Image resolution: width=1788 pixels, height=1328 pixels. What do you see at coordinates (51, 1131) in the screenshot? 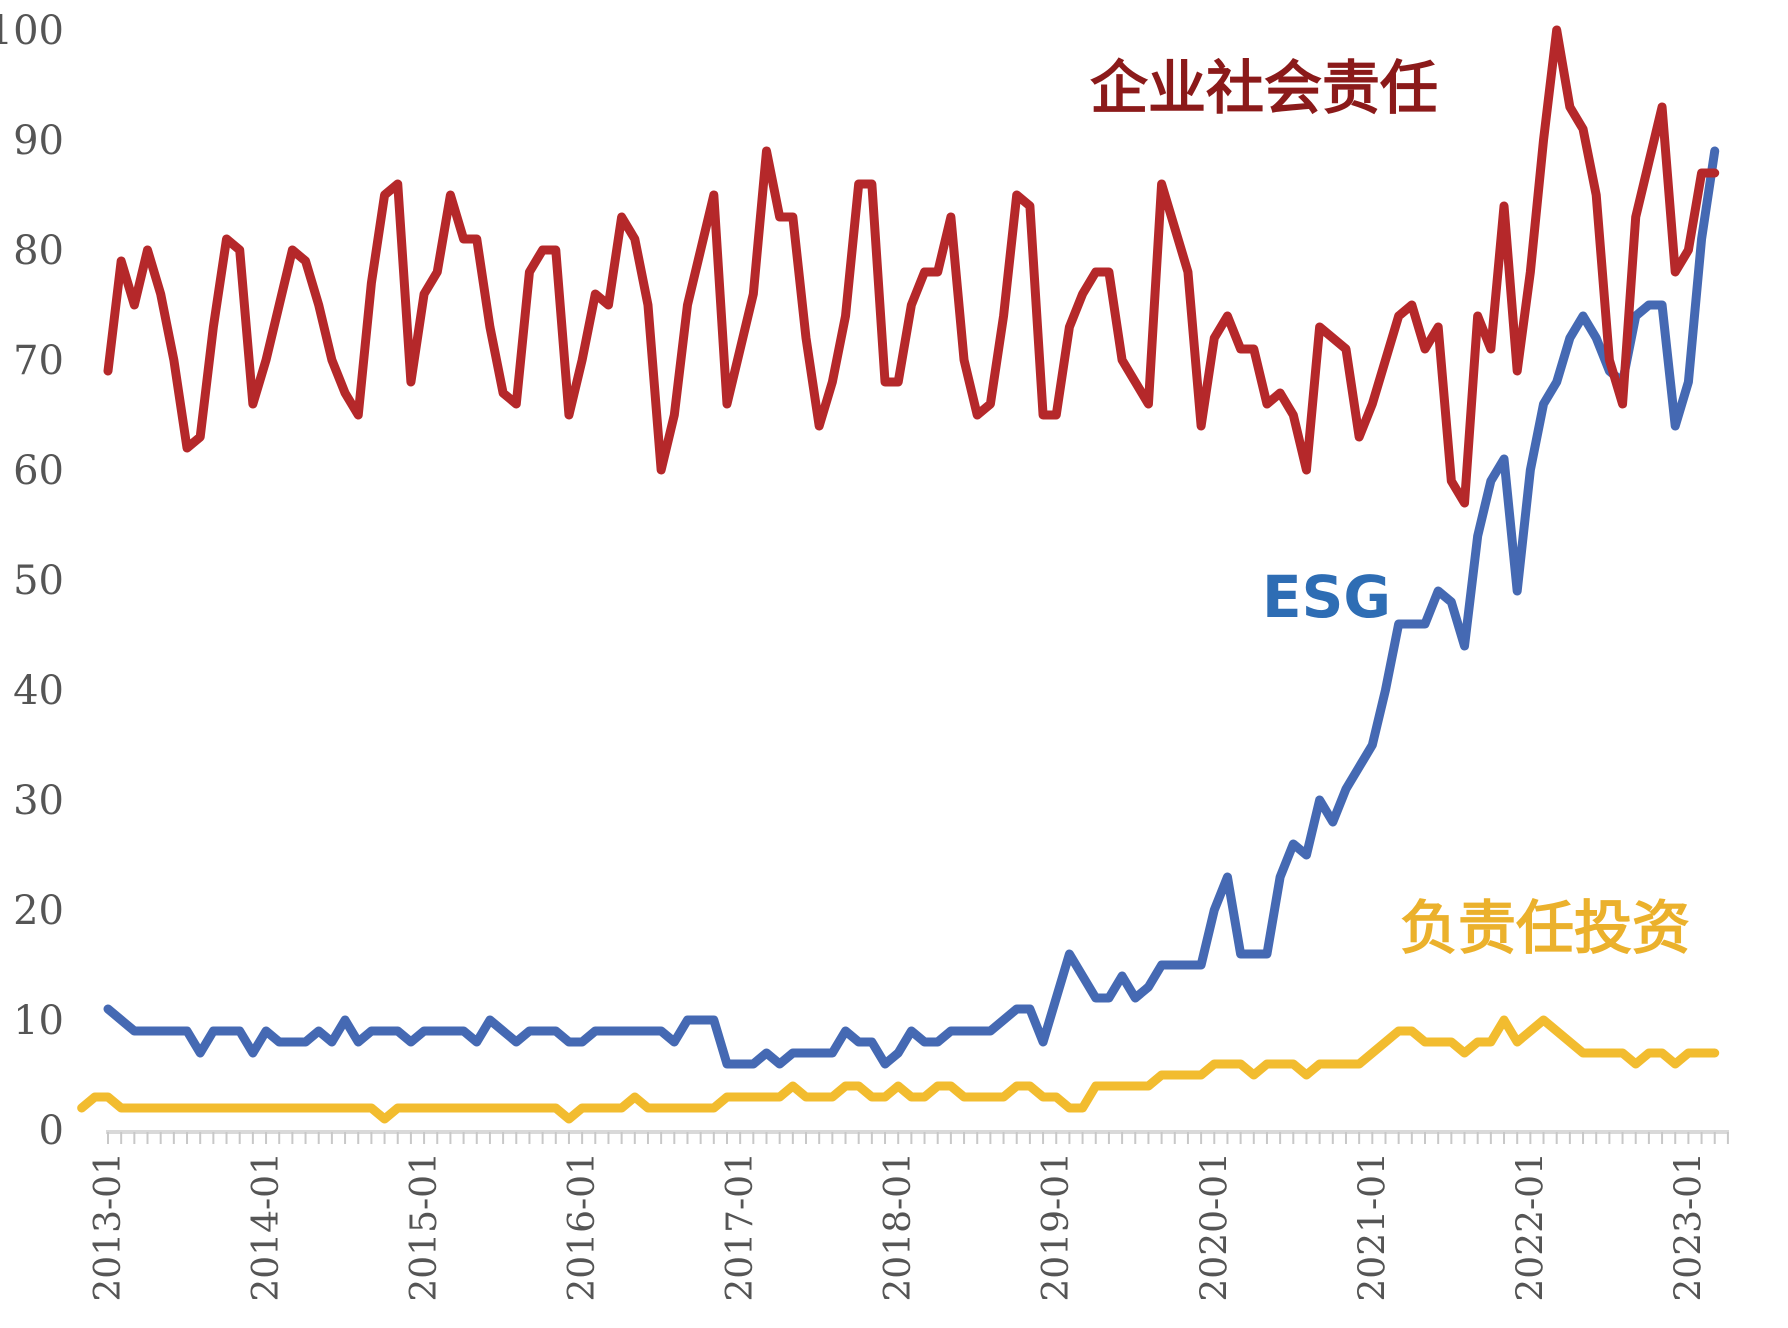
I see `y-tick-label: 0` at bounding box center [51, 1131].